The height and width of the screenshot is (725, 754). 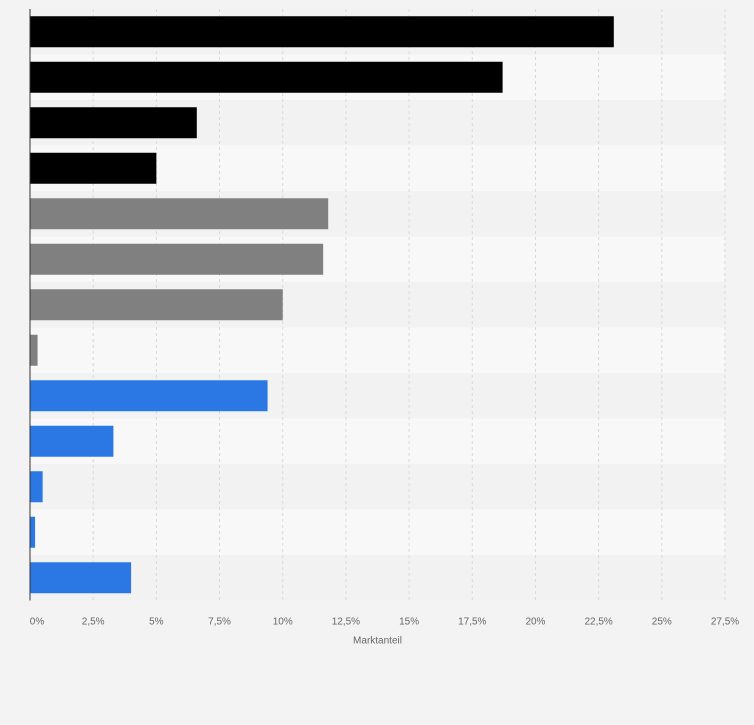 What do you see at coordinates (725, 622) in the screenshot?
I see `x-tick-label: 27,5%` at bounding box center [725, 622].